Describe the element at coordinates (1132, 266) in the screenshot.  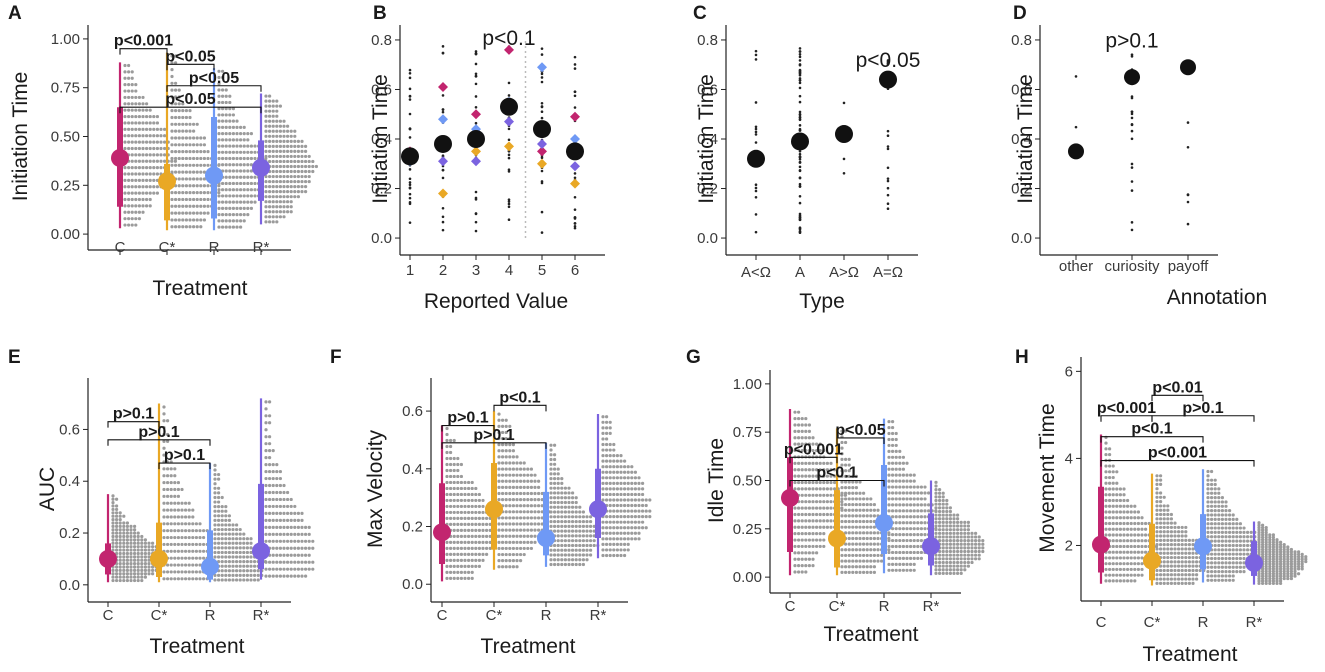
I see `x-tick-label: curiosity` at that location.